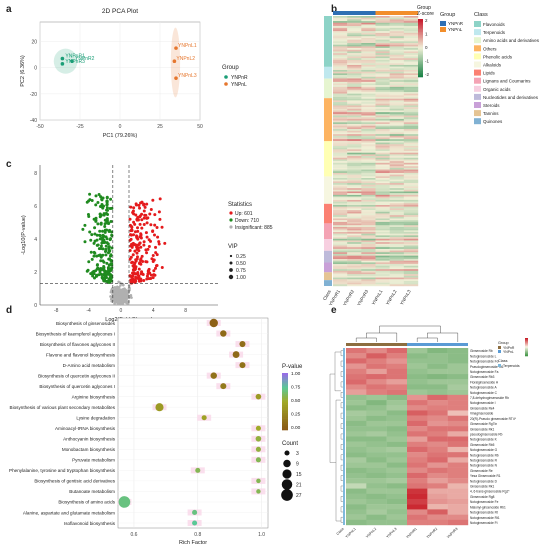 The image size is (550, 544). What do you see at coordinates (411, 533) in the screenshot?
I see `heatmap-e-column-label: YNPnR1` at bounding box center [411, 533].